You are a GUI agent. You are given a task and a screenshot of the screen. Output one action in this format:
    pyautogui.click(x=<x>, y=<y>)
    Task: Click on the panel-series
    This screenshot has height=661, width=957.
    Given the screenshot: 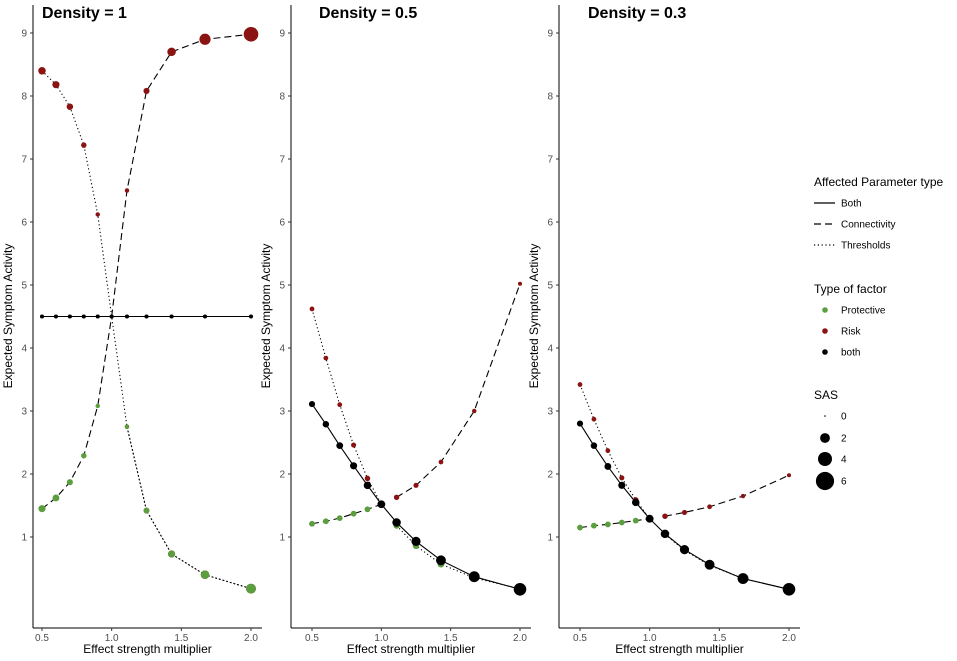 What is the action you would take?
    pyautogui.click(x=417, y=438)
    